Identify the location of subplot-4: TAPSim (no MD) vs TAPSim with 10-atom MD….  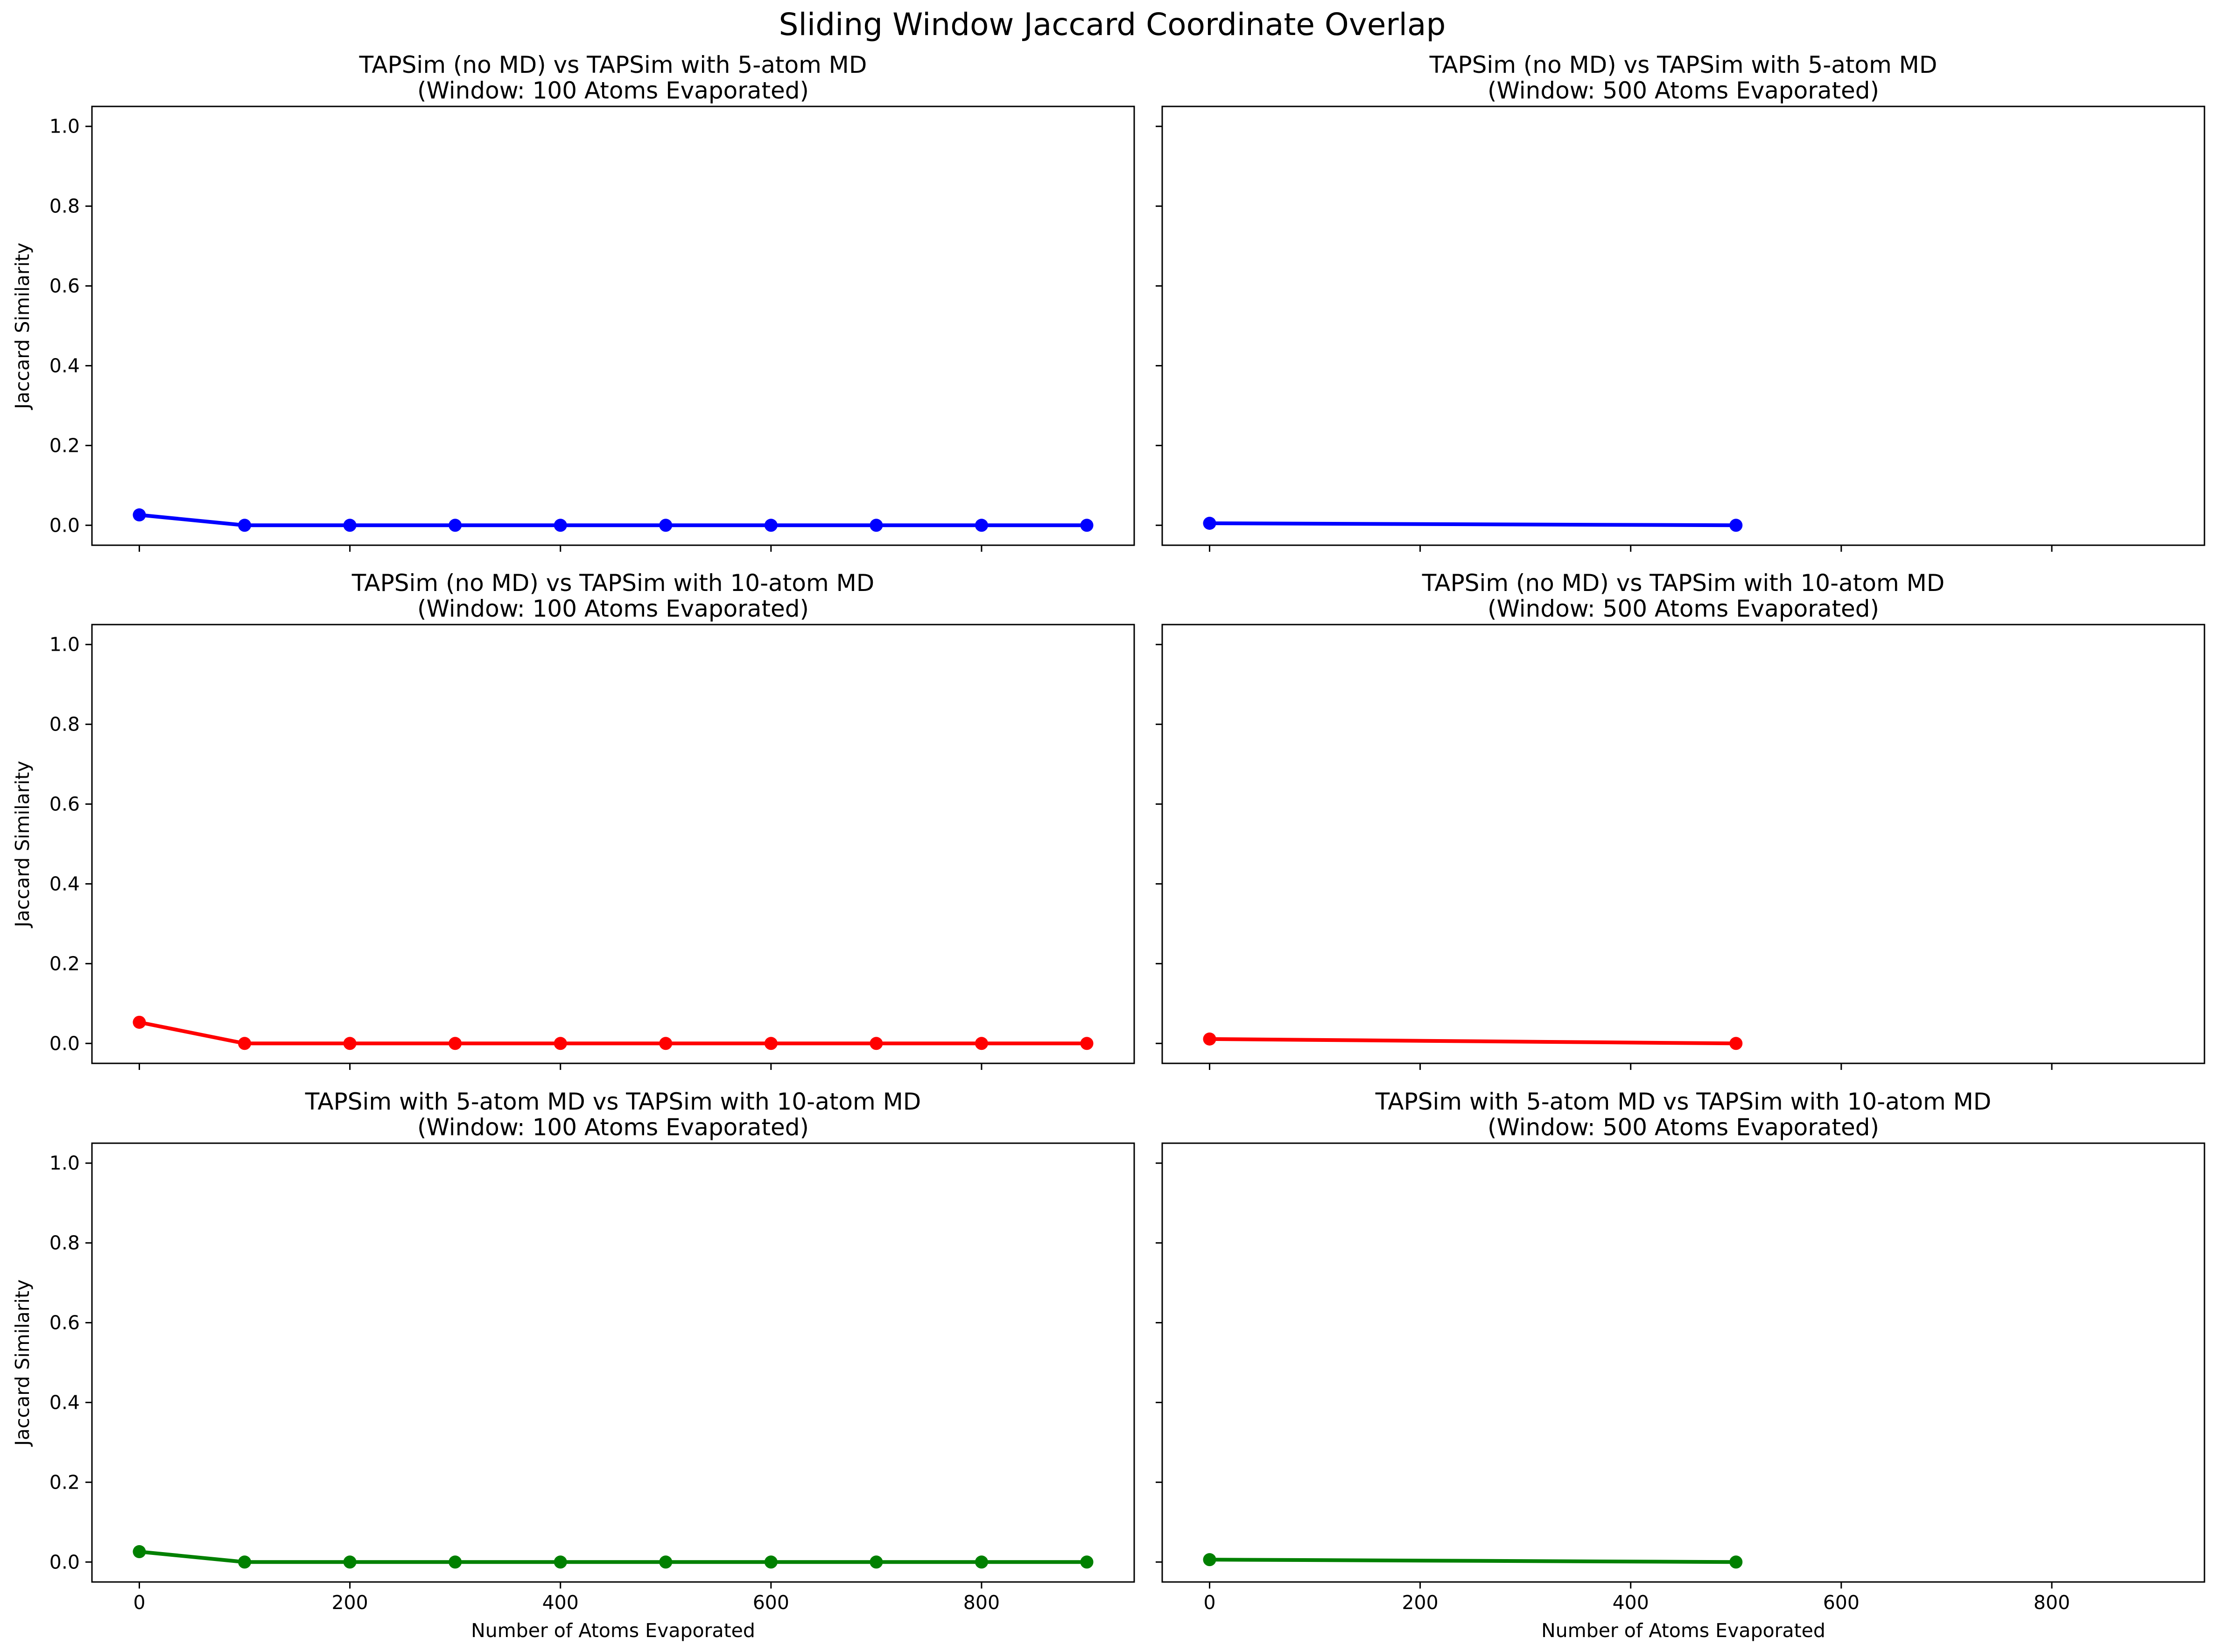
(1681, 820).